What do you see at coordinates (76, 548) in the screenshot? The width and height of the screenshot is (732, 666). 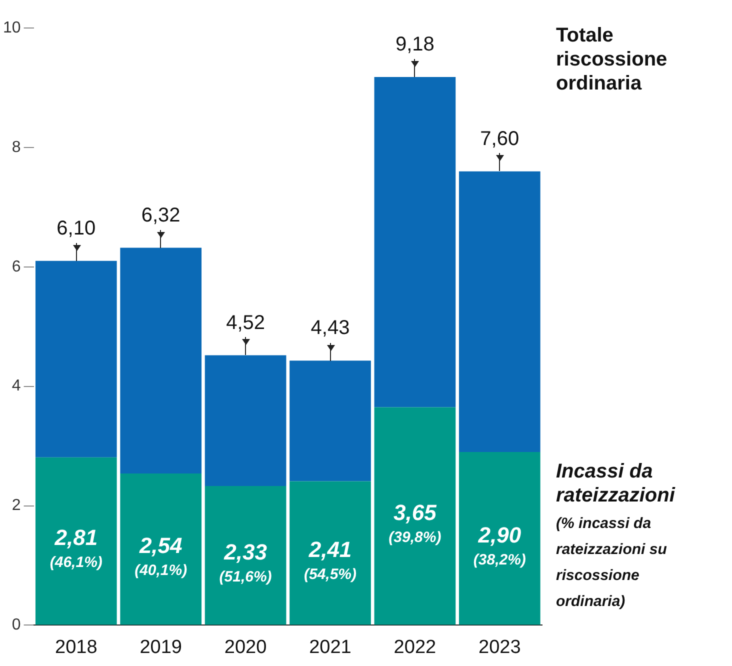 I see `data-label: 2,81 (46,1%)` at bounding box center [76, 548].